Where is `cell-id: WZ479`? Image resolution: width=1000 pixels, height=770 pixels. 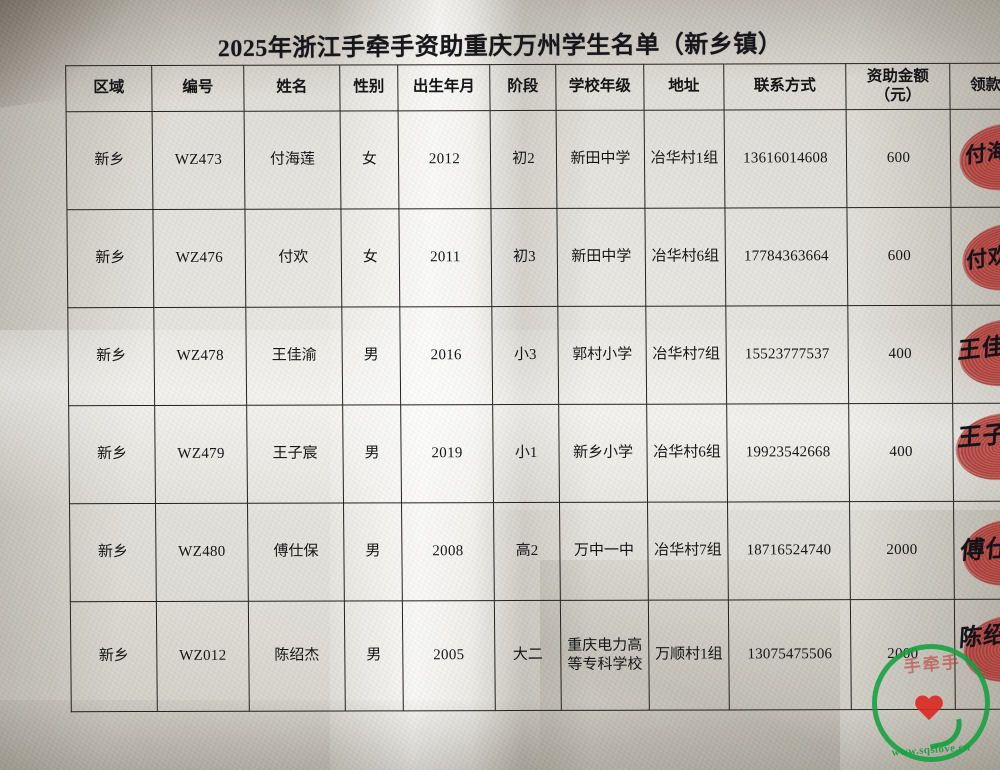
cell-id: WZ479 is located at coordinates (201, 454).